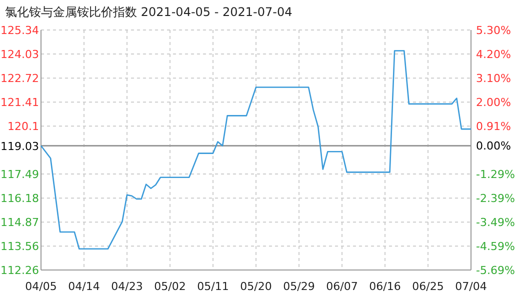 The width and height of the screenshot is (520, 300). Describe the element at coordinates (495, 270) in the screenshot. I see `y2-tick-label: -5.69%` at that location.